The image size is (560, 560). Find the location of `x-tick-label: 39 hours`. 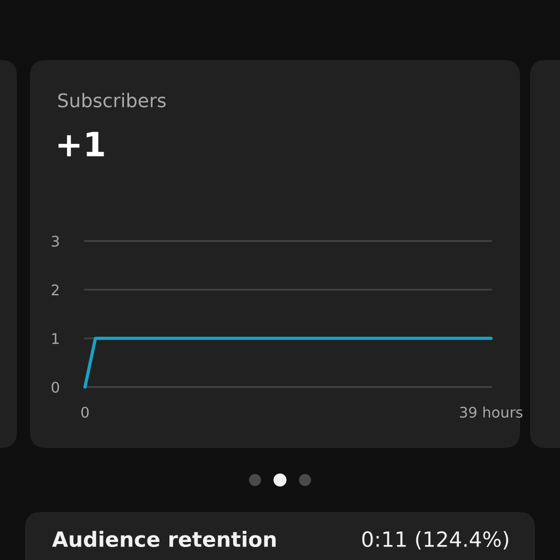

x-tick-label: 39 hours is located at coordinates (491, 412).